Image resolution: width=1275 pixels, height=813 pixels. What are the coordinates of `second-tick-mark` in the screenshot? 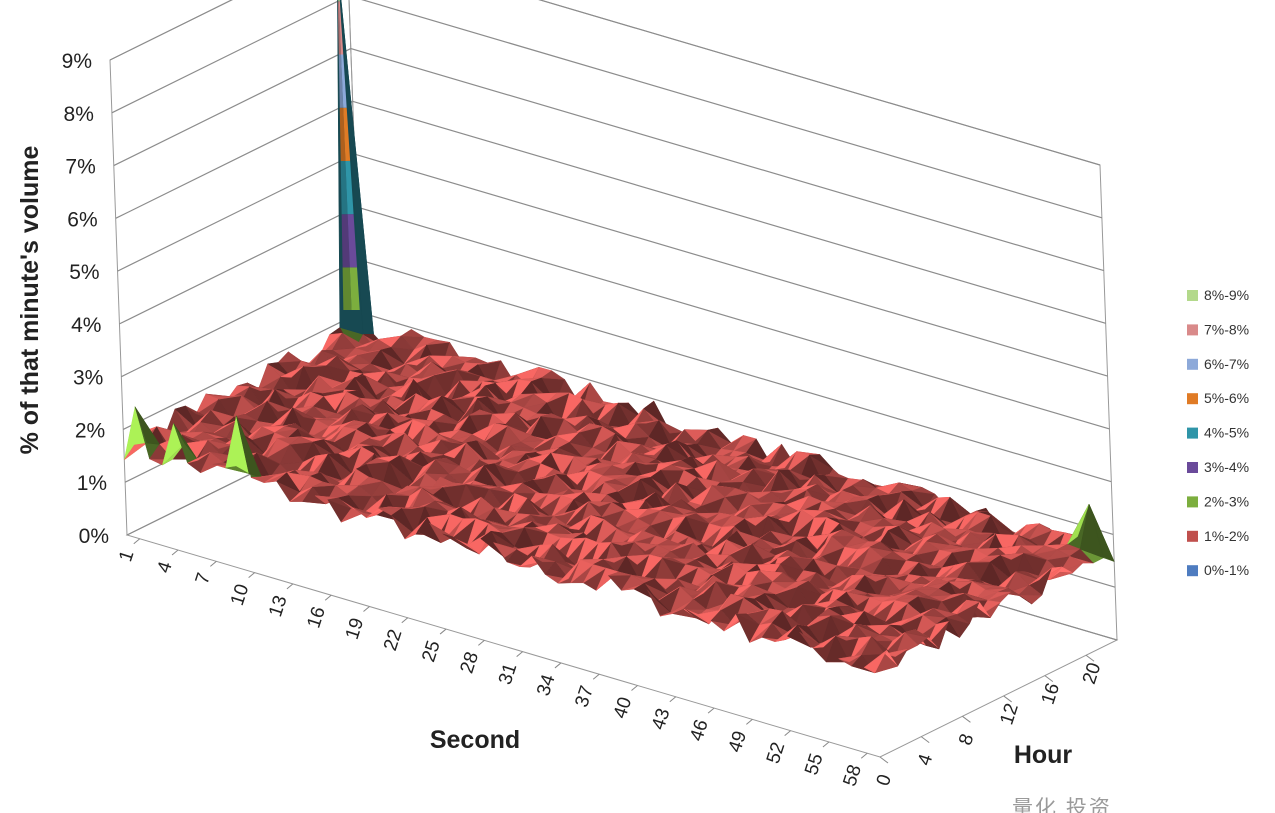 It's located at (328, 597).